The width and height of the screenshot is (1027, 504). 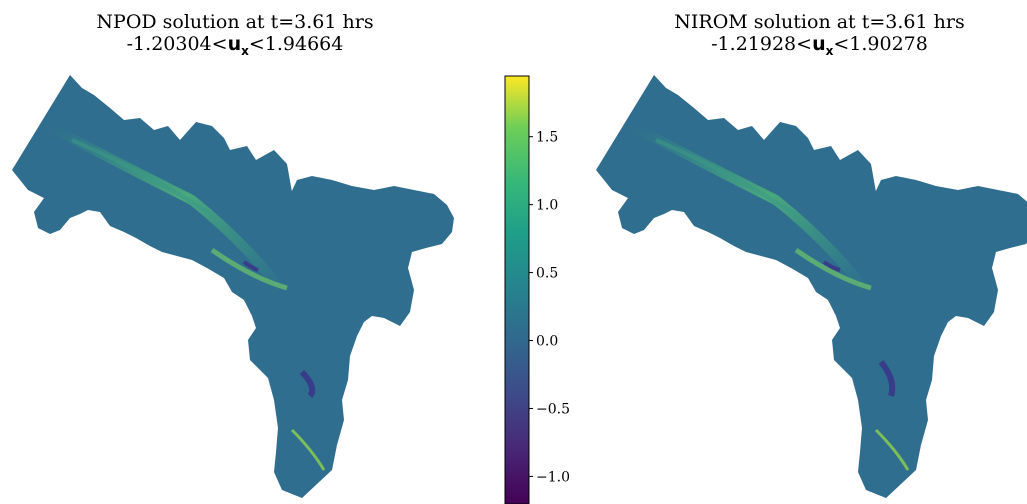 What do you see at coordinates (553, 409) in the screenshot?
I see `colorbar-tick-label: −0.5` at bounding box center [553, 409].